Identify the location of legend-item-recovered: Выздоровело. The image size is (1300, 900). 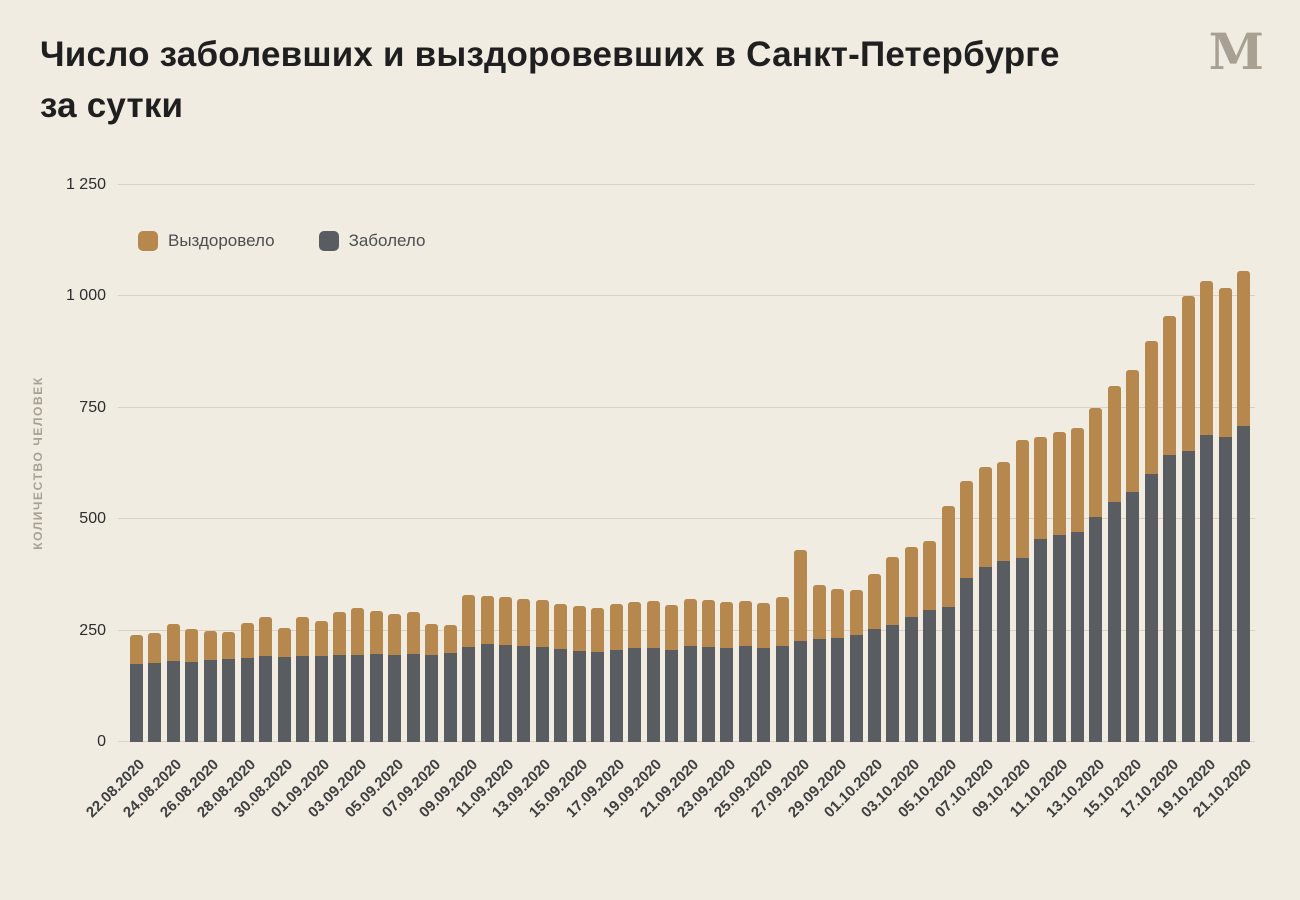
(206, 241).